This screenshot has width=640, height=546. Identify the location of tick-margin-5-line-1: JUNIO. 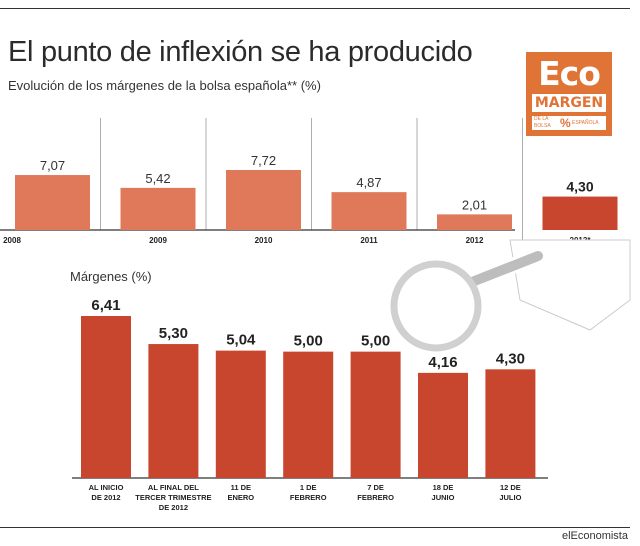
(443, 497).